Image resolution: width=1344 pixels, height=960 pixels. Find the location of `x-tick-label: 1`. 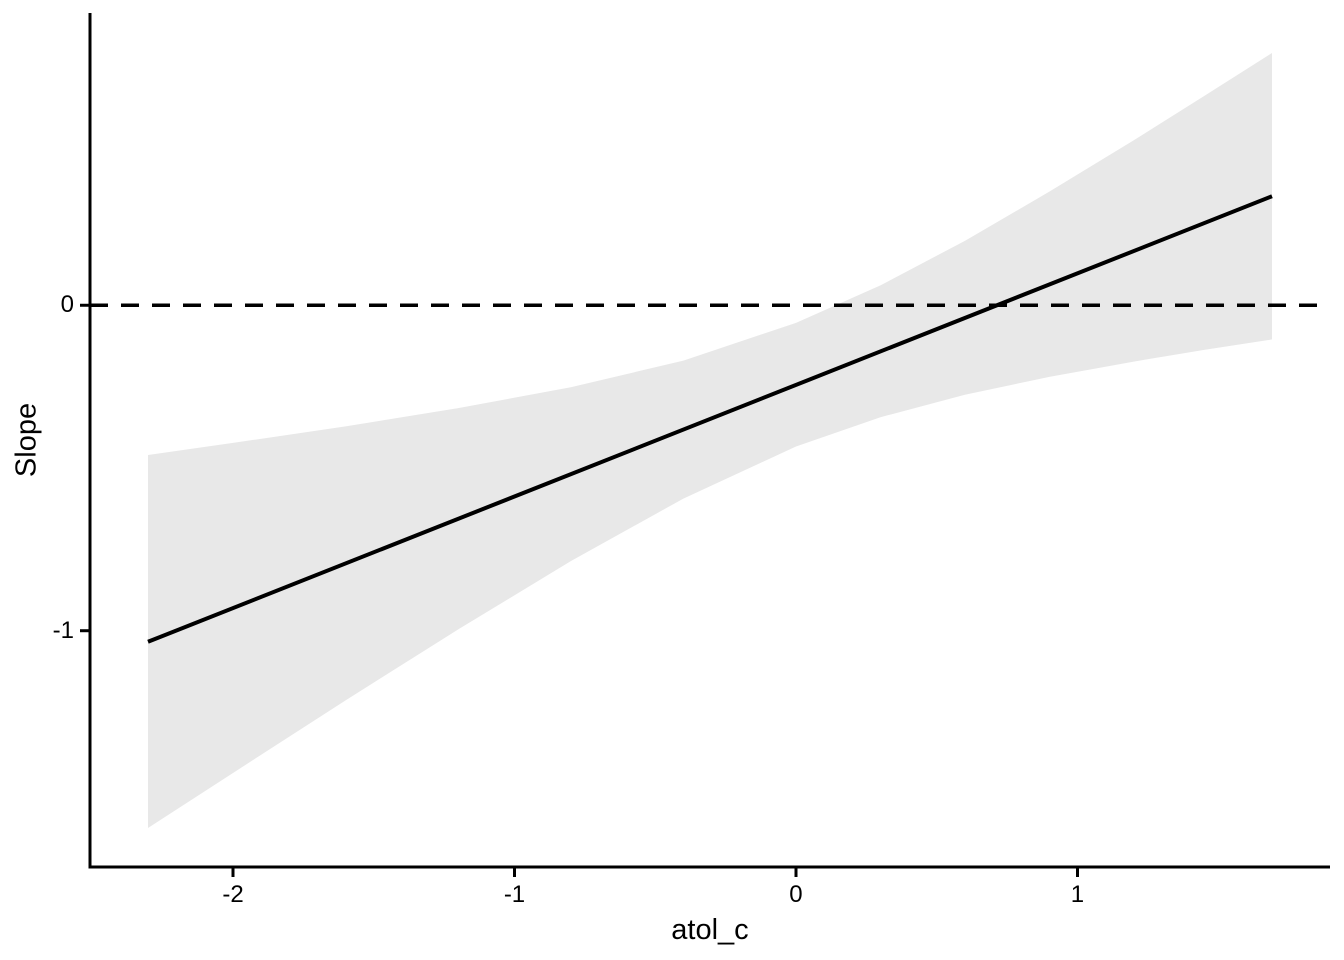

x-tick-label: 1 is located at coordinates (1077, 894).